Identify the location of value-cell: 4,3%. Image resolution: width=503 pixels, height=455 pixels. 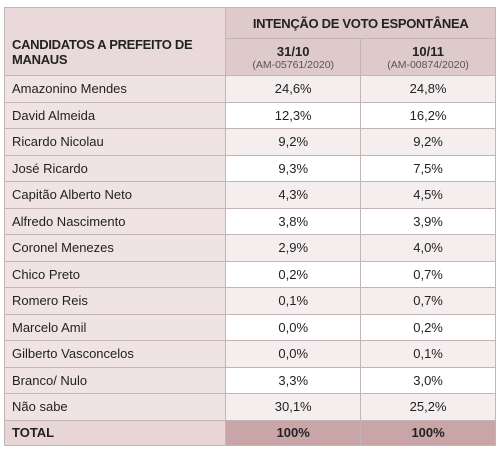
(293, 195).